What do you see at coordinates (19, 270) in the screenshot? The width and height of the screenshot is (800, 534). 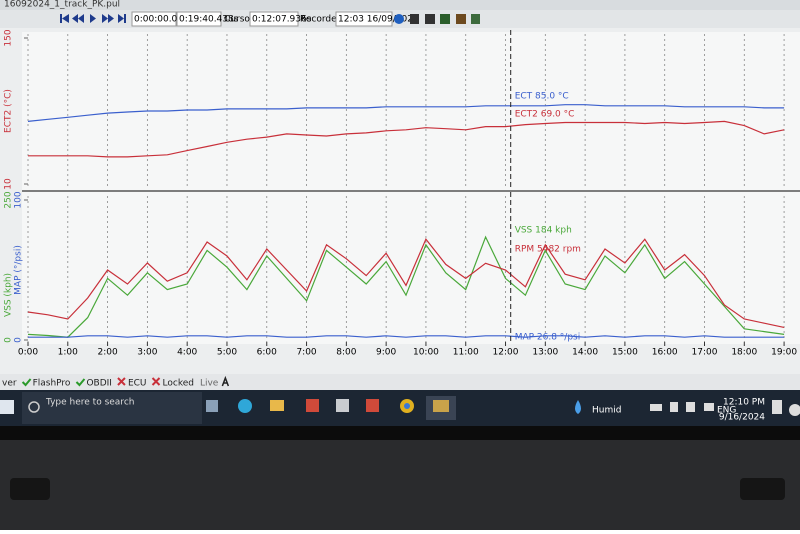 I see `y2-axis-label: MAP (°/psi)` at bounding box center [19, 270].